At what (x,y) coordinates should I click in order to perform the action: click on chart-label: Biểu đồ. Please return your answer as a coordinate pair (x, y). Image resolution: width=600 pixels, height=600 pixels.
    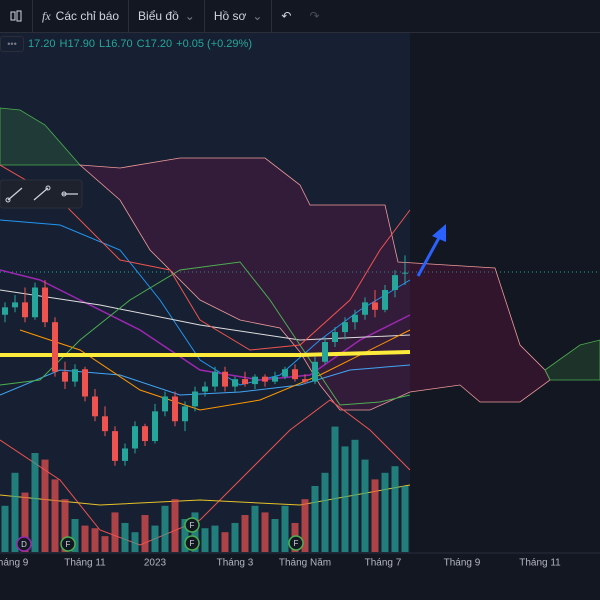
    Looking at the image, I should click on (158, 16).